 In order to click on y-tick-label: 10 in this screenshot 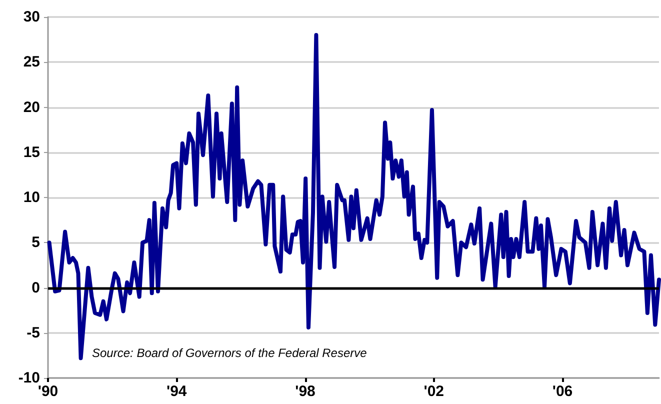, I will do `click(31, 197)`.